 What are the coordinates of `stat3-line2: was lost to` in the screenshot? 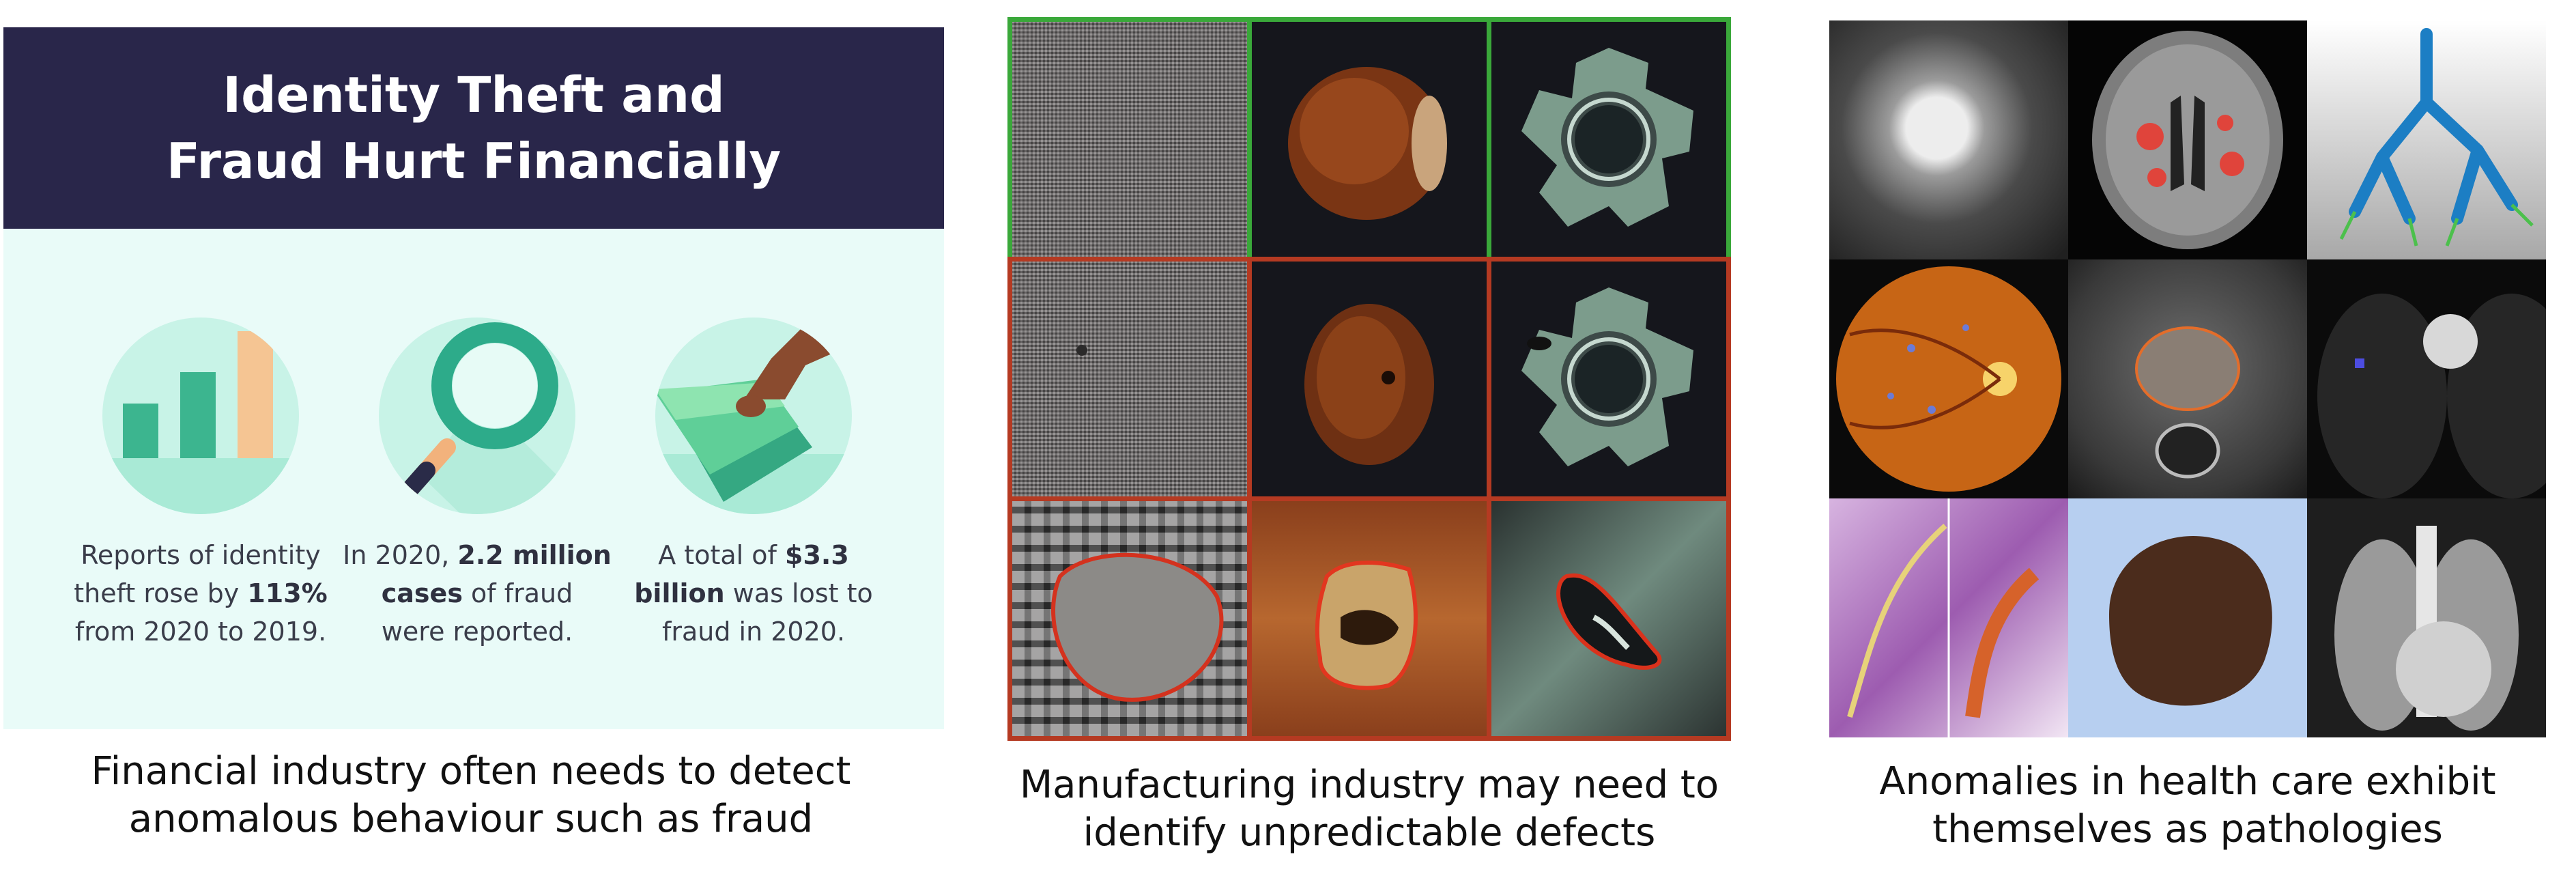 It's located at (799, 593).